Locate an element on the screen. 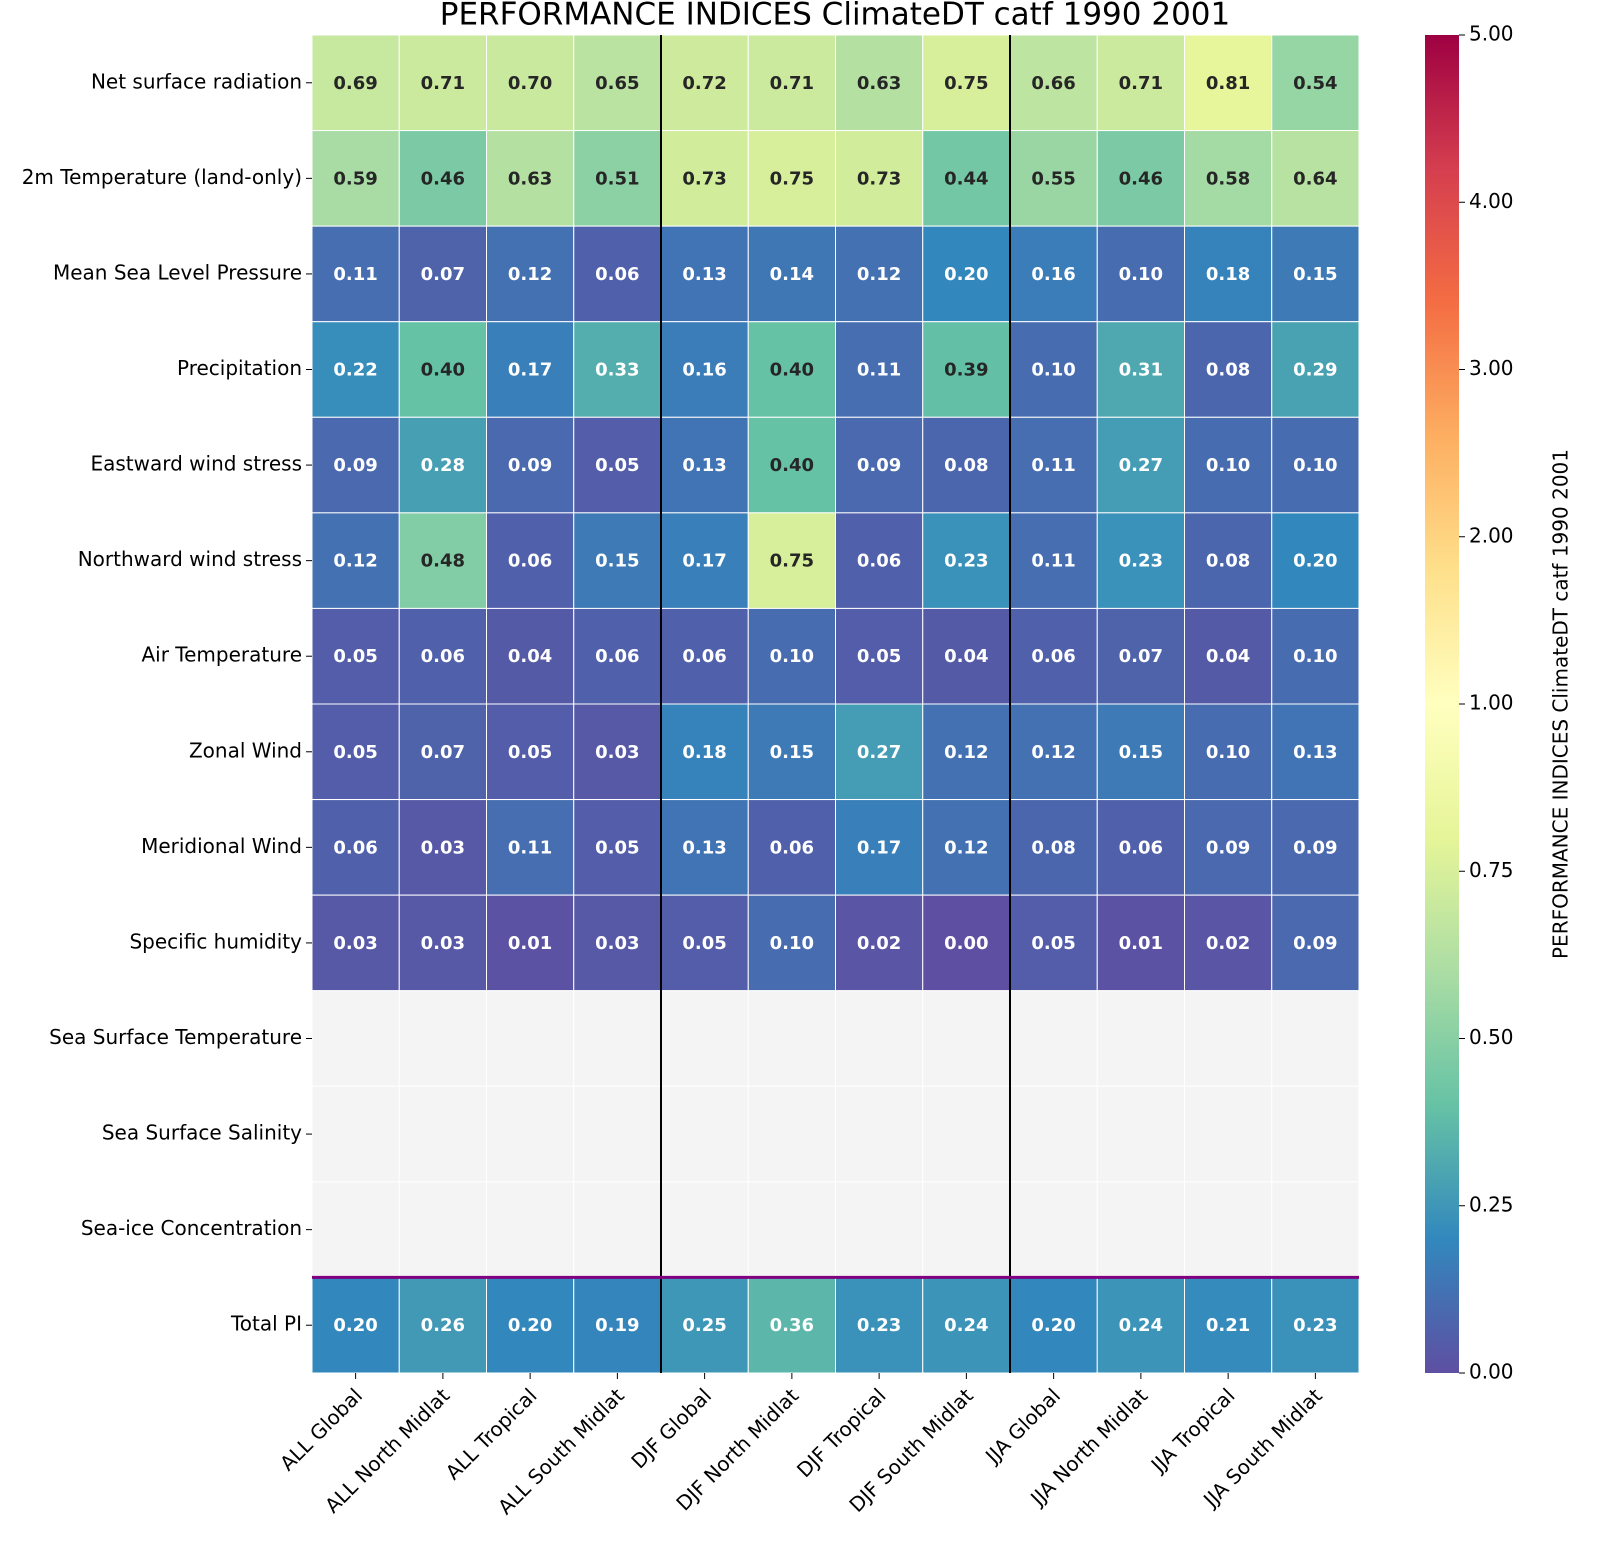 The image size is (1614, 1568). cell-label: 0.02 is located at coordinates (879, 943).